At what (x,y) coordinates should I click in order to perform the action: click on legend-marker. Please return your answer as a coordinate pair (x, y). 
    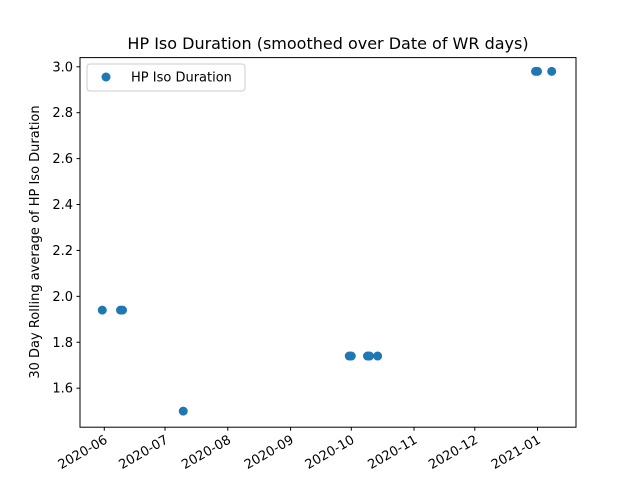
    Looking at the image, I should click on (106, 77).